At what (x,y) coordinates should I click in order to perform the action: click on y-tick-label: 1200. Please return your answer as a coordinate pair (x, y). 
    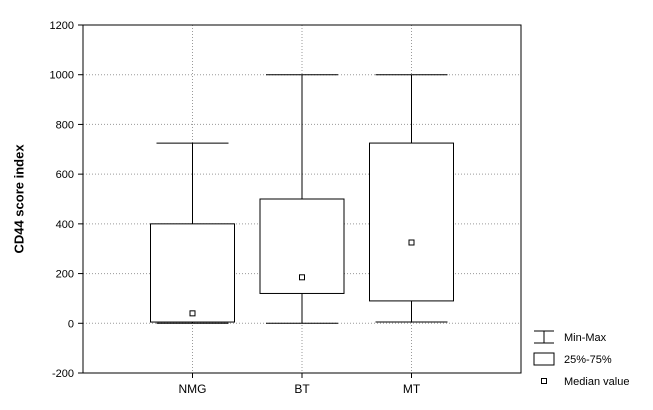
    Looking at the image, I should click on (62, 26).